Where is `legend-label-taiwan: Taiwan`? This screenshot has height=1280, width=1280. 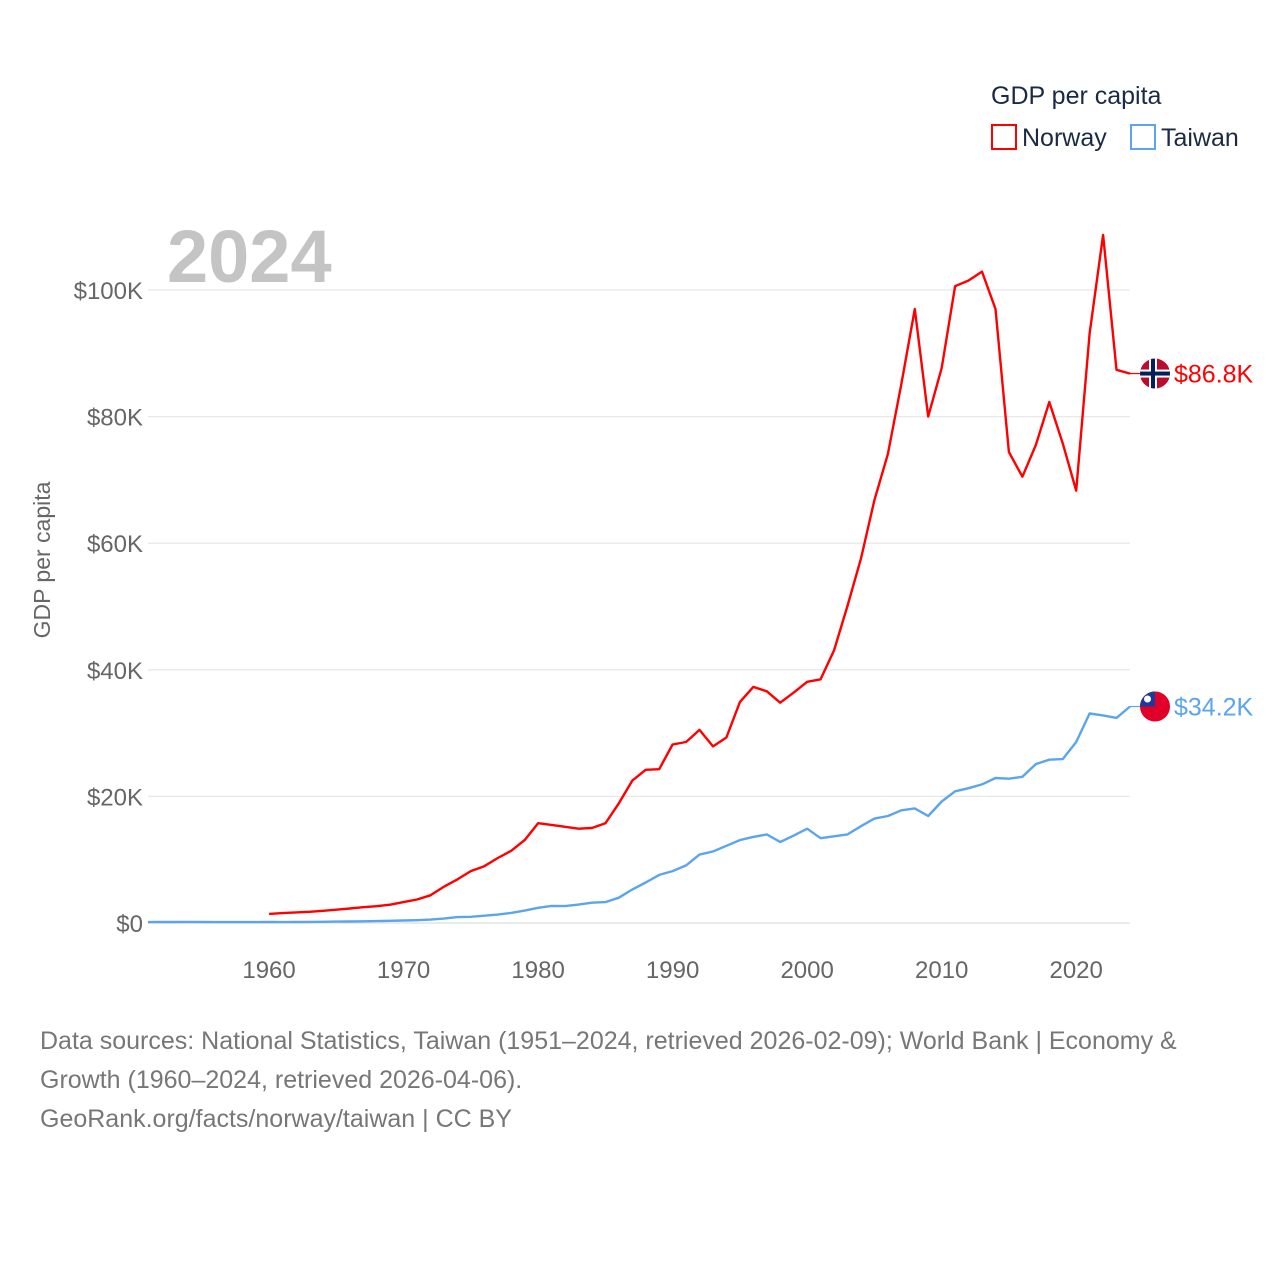 legend-label-taiwan: Taiwan is located at coordinates (1200, 138).